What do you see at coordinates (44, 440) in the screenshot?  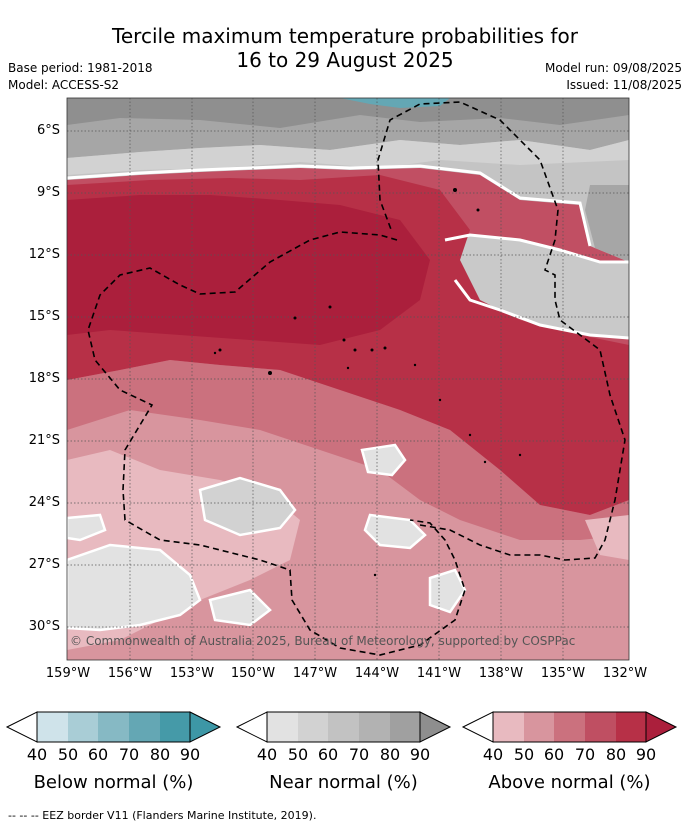 I see `lat-tick: 21°S` at bounding box center [44, 440].